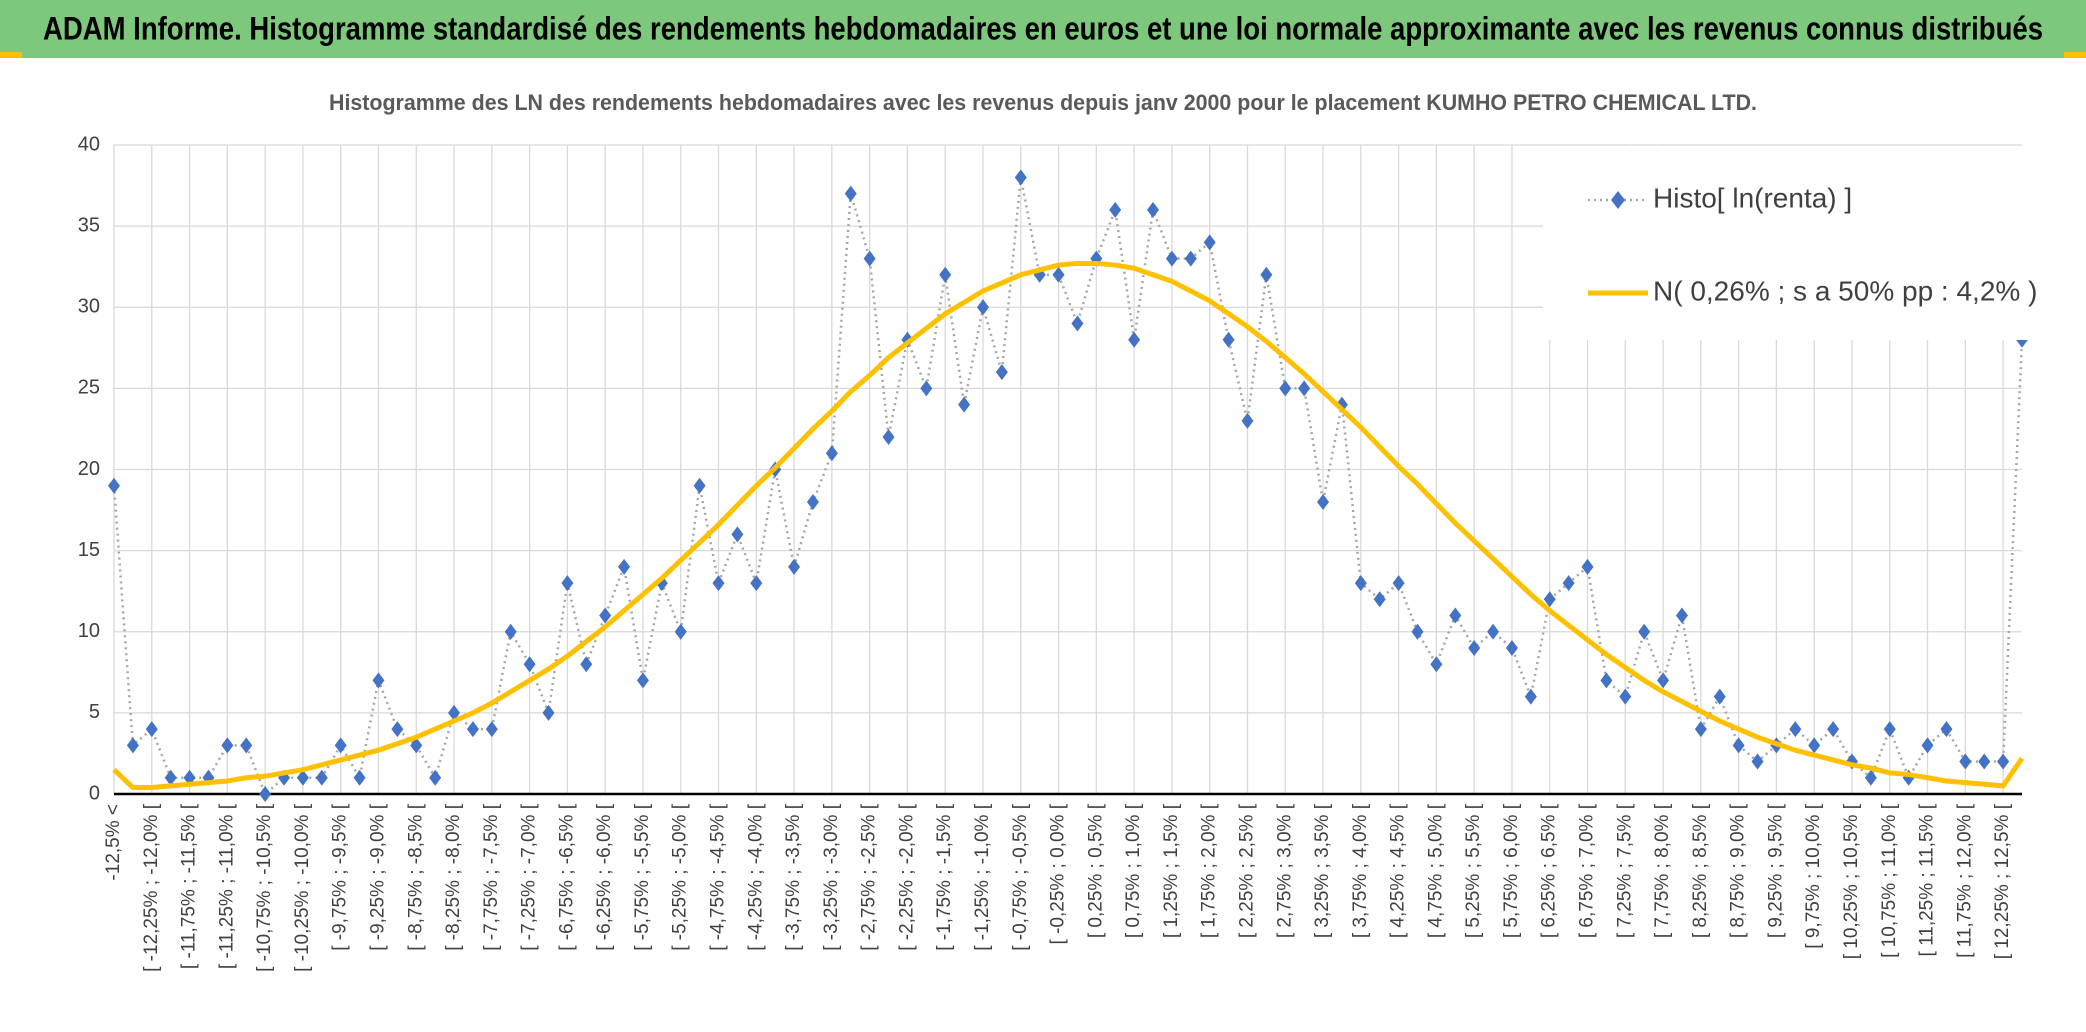  Describe the element at coordinates (831, 877) in the screenshot. I see `x-tick-label: [ -3,25% ; -3,0% [` at that location.